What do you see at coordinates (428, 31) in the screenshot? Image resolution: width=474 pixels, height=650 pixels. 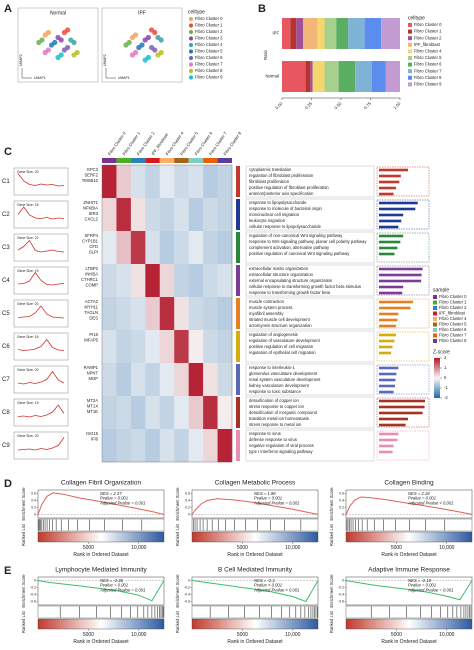 I see `legend-label: Fibro Cluster 1` at bounding box center [428, 31].